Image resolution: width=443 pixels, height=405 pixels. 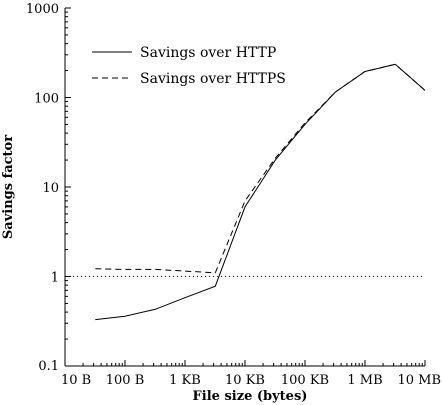 I want to click on x-tick-label: 100 B, so click(x=125, y=380).